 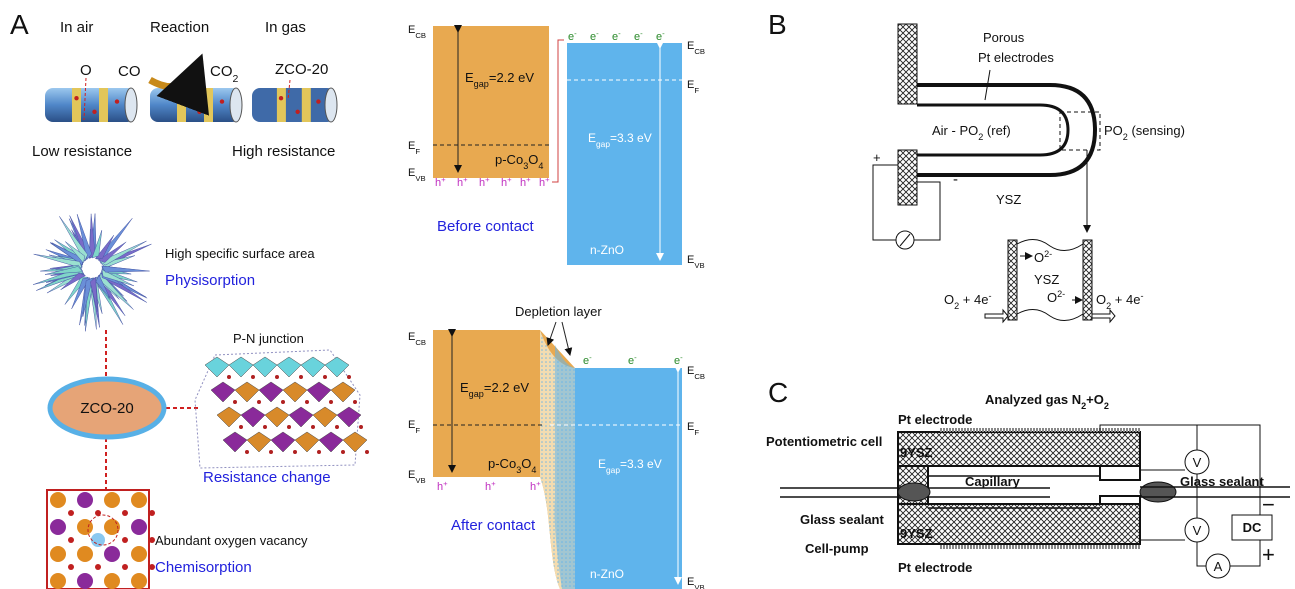 What do you see at coordinates (1215, 492) in the screenshot?
I see `outlet` at bounding box center [1215, 492].